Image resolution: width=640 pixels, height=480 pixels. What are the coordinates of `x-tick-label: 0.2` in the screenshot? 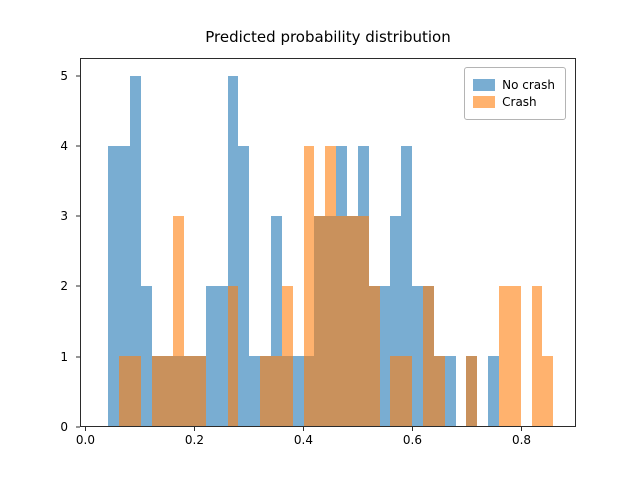 It's located at (194, 440).